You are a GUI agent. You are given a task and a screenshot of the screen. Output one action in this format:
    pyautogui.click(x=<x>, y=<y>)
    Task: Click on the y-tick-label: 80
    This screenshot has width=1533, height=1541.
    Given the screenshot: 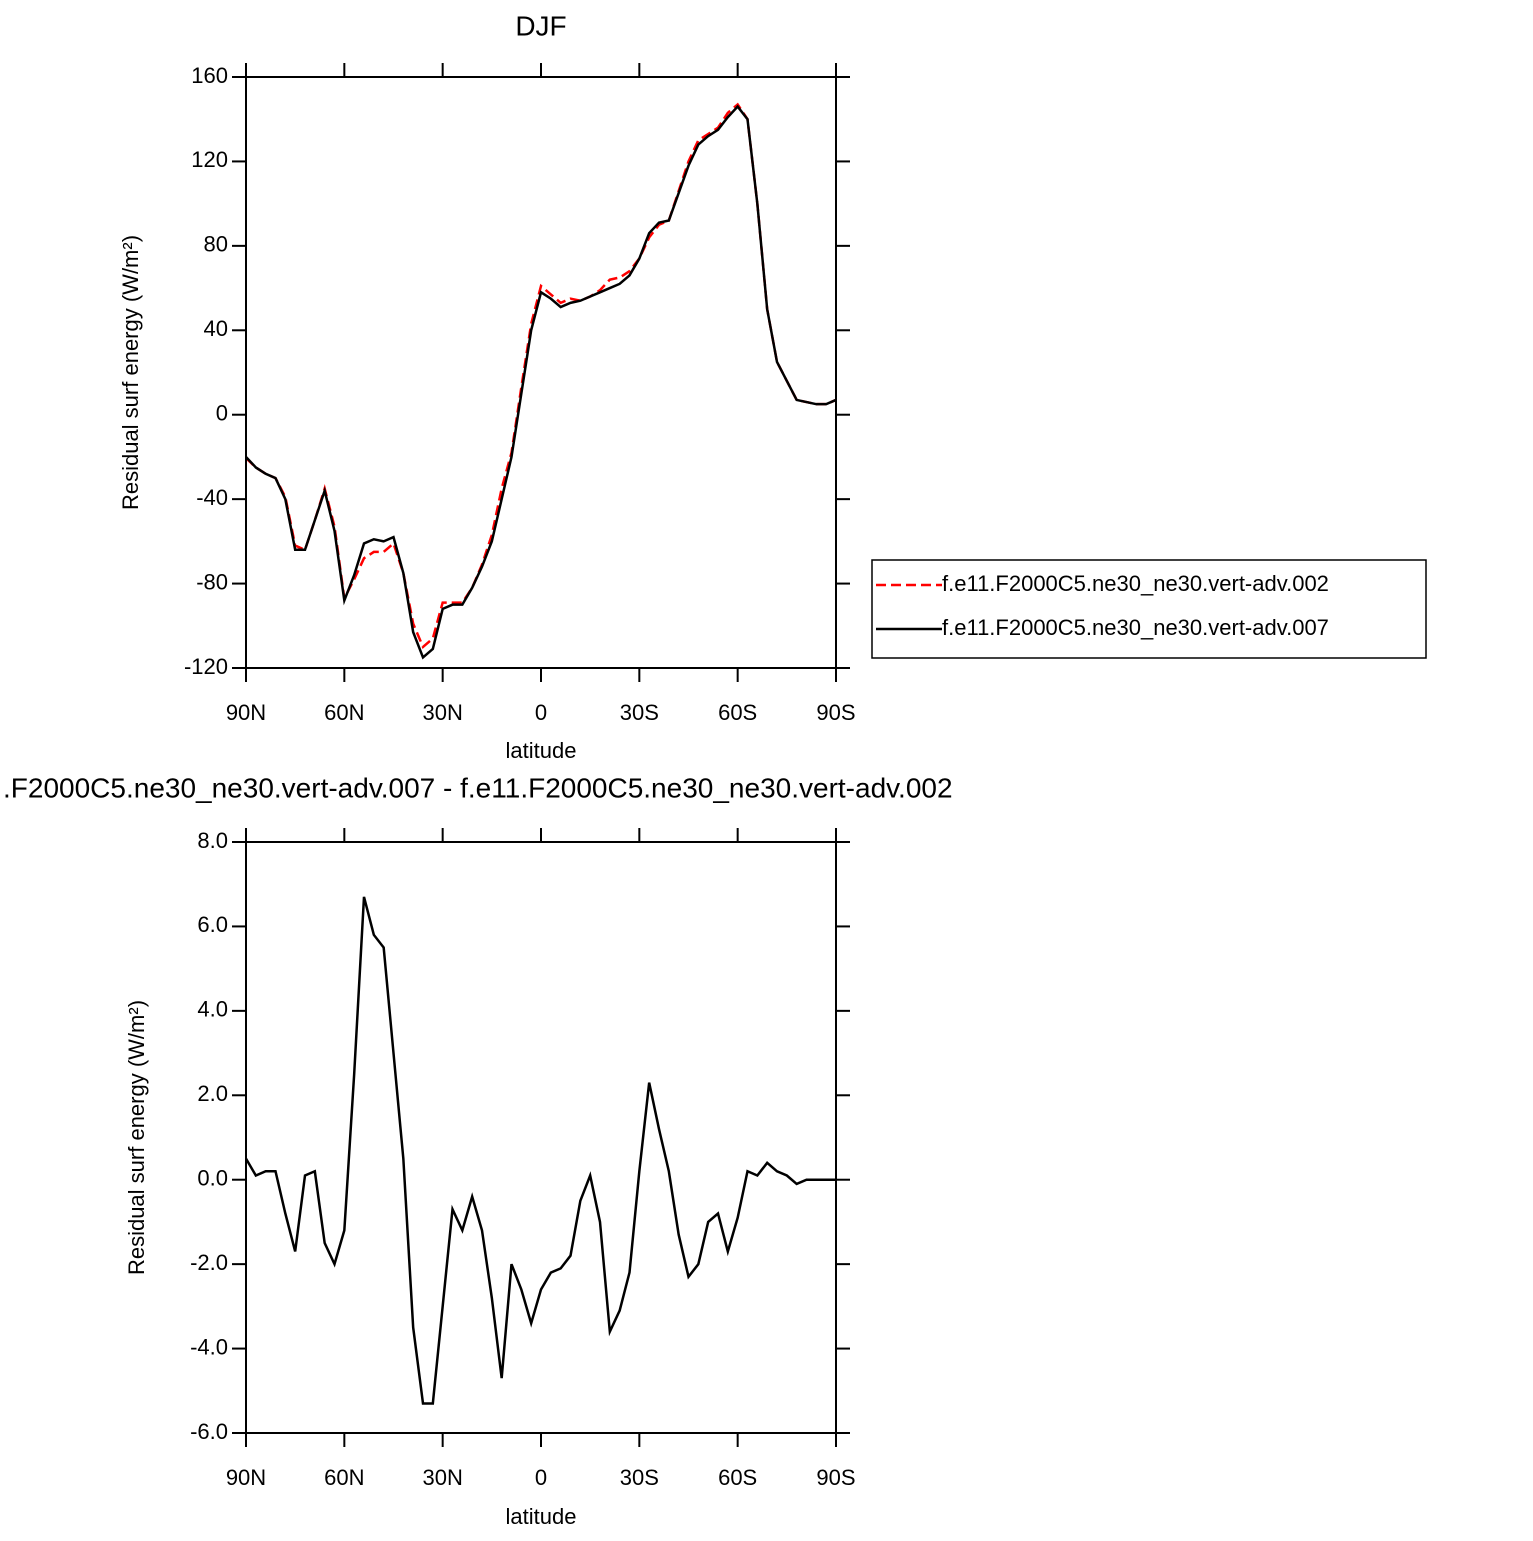 What is the action you would take?
    pyautogui.click(x=216, y=244)
    